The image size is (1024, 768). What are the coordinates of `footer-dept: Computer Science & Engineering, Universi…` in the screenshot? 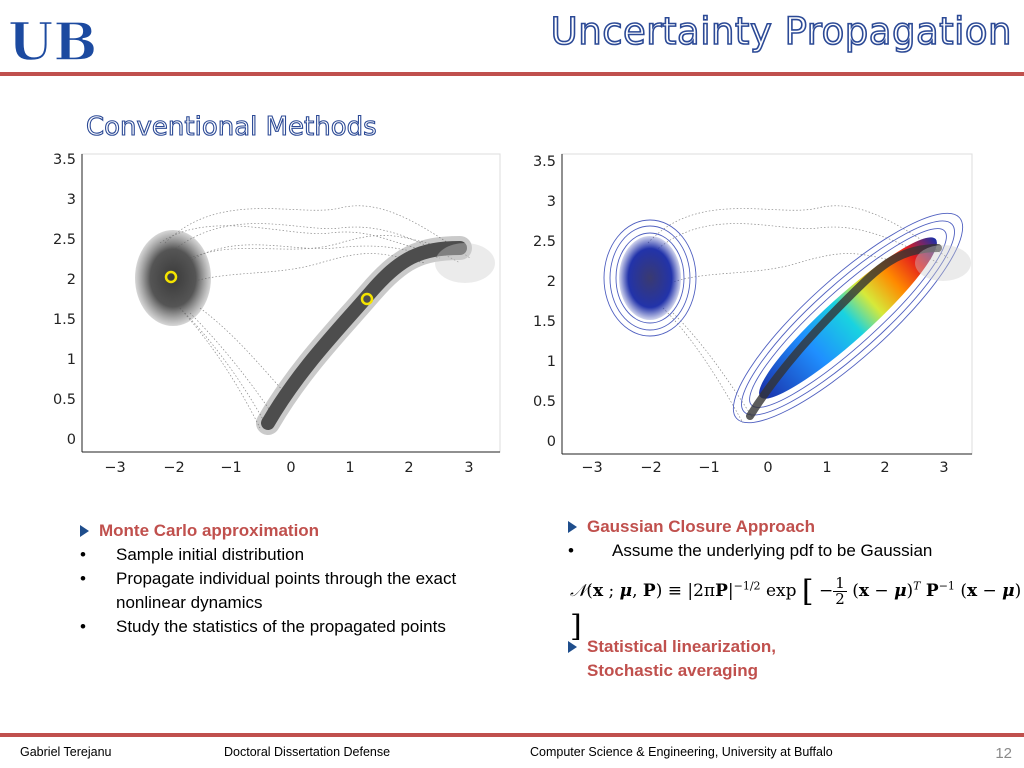 It's located at (681, 752).